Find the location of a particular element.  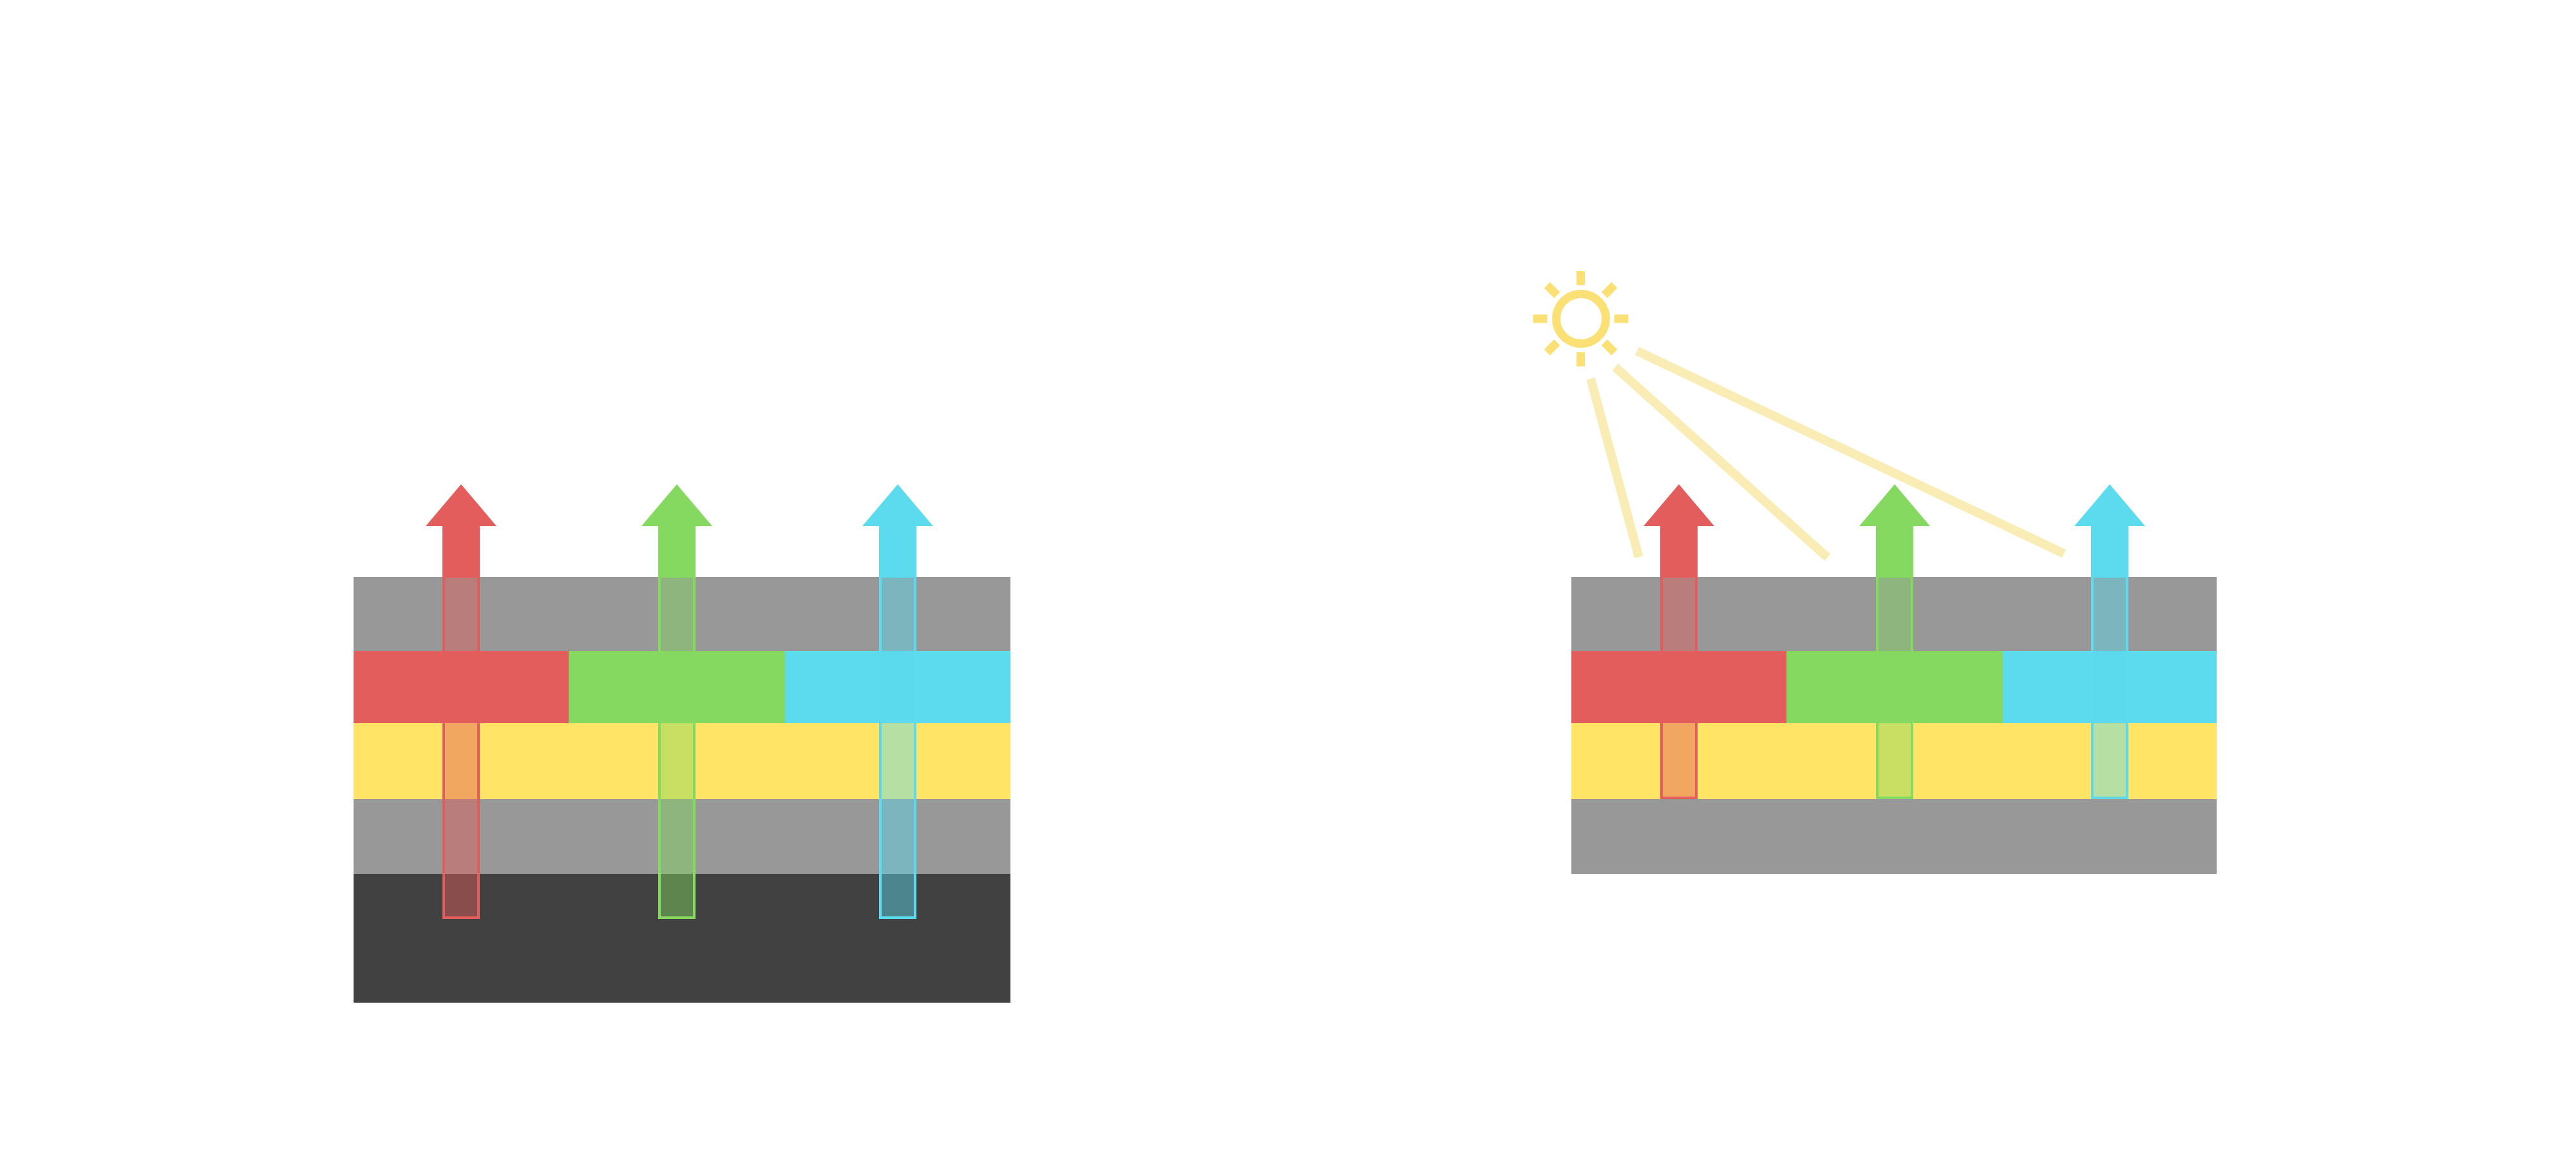

left-yellow-layer is located at coordinates (682, 761).